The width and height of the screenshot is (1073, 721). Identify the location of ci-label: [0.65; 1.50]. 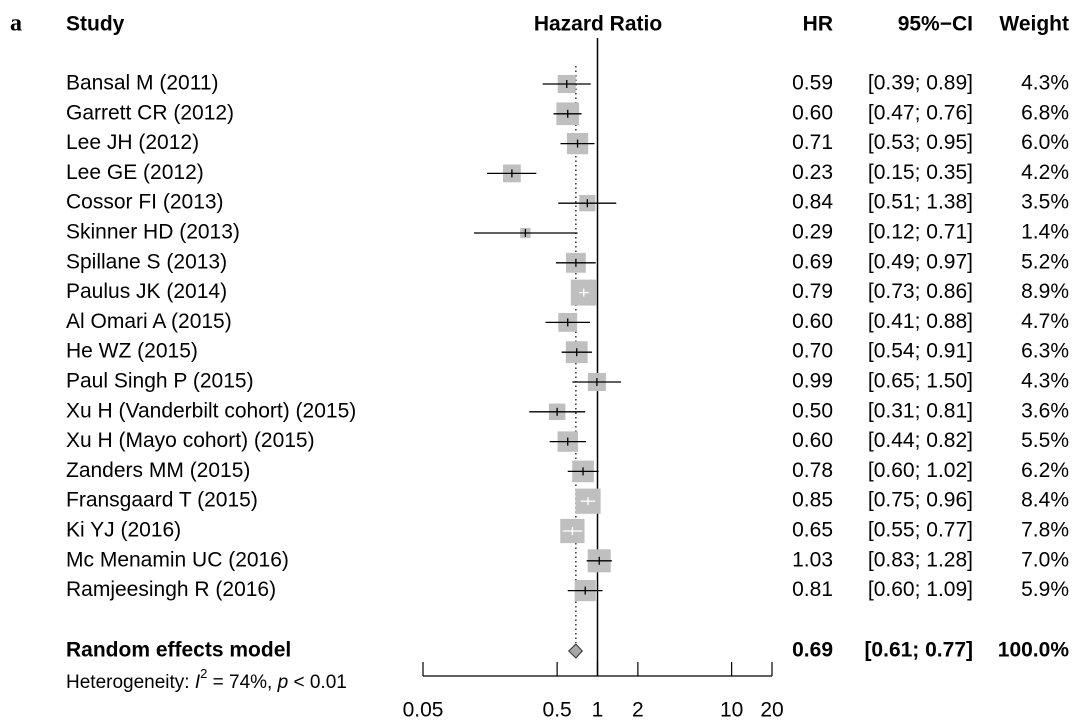
(920, 381).